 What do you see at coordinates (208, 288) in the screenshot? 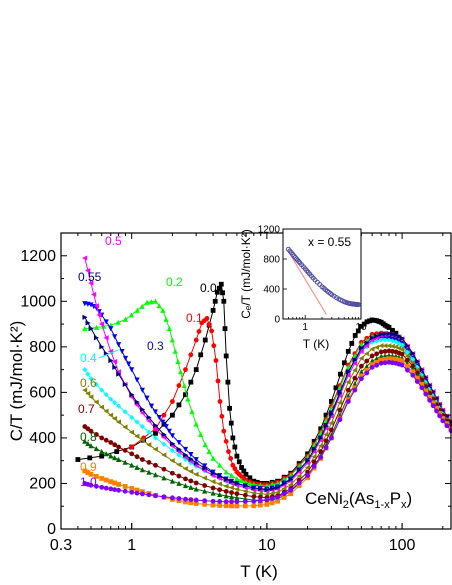
I see `series-label-0.0: 0.0` at bounding box center [208, 288].